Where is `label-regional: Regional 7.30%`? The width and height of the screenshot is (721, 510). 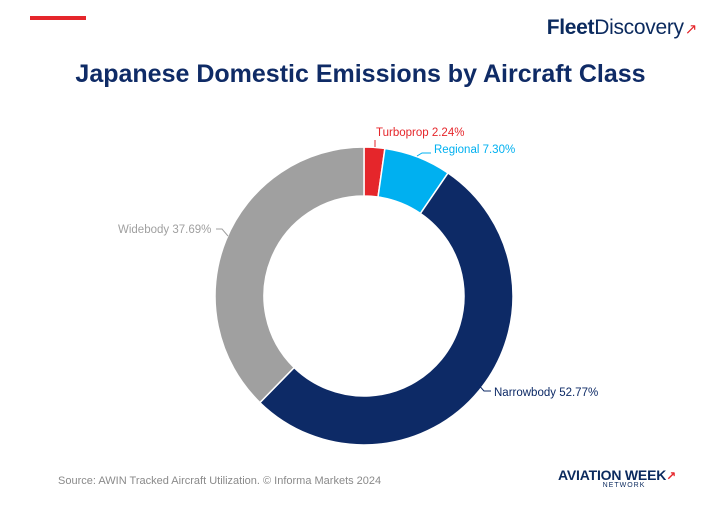
label-regional: Regional 7.30% is located at coordinates (474, 150).